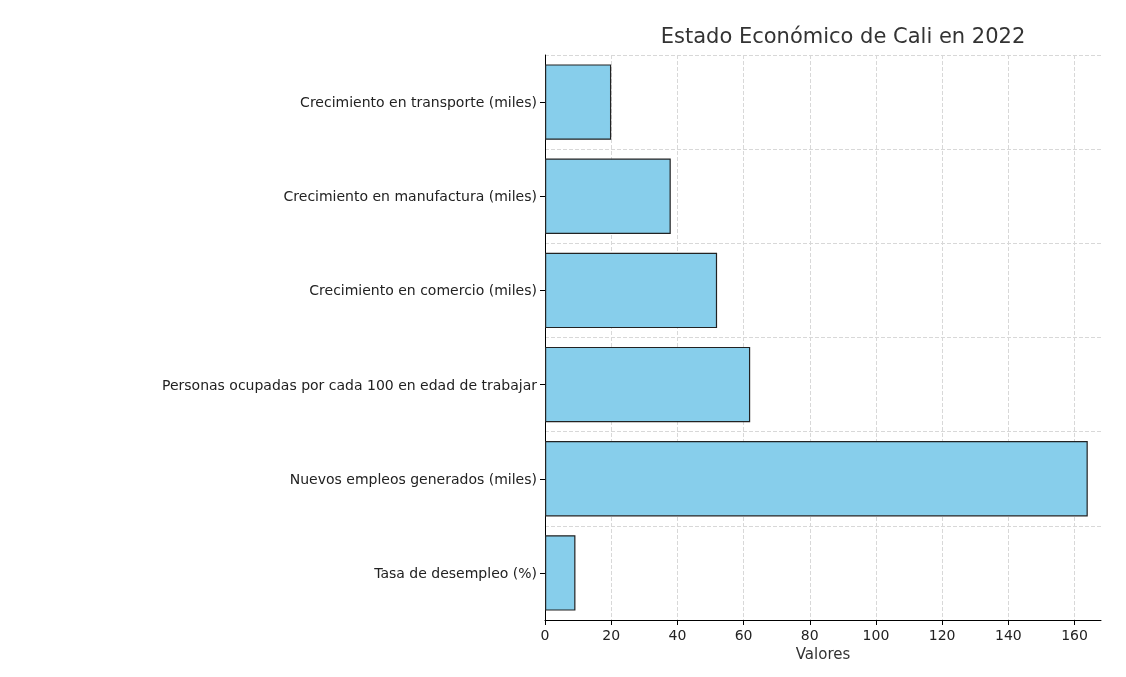  What do you see at coordinates (413, 478) in the screenshot?
I see `y-tick-label: Nuevos empleos generados (miles)` at bounding box center [413, 478].